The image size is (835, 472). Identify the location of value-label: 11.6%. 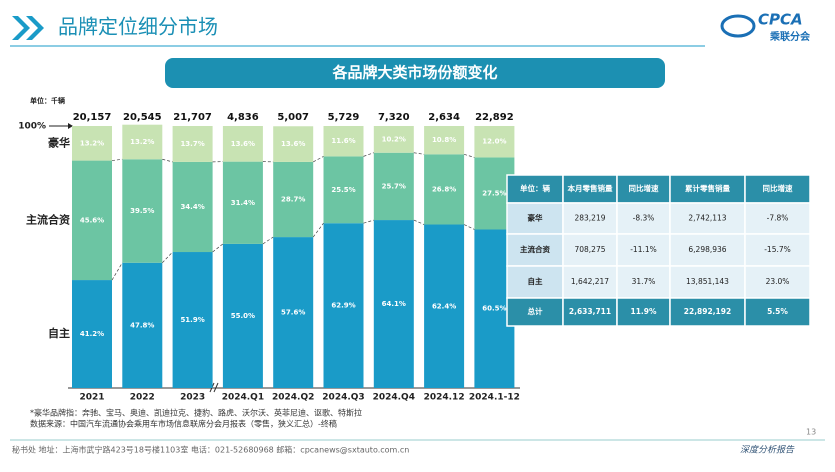
(343, 141).